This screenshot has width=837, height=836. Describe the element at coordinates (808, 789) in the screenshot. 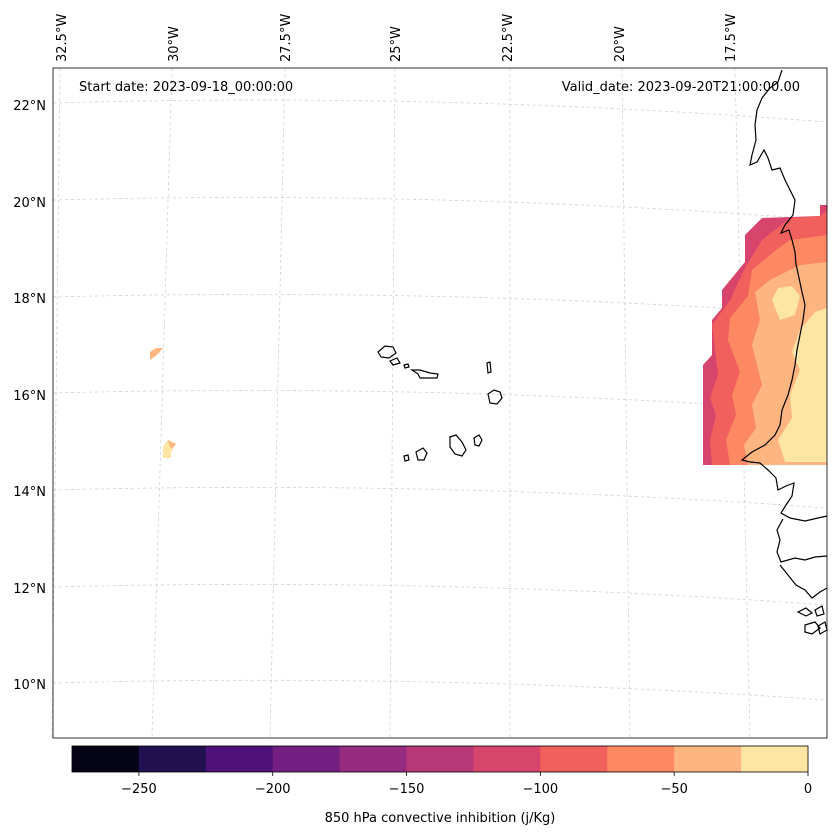

I see `colorbar-tick-label: 0` at that location.